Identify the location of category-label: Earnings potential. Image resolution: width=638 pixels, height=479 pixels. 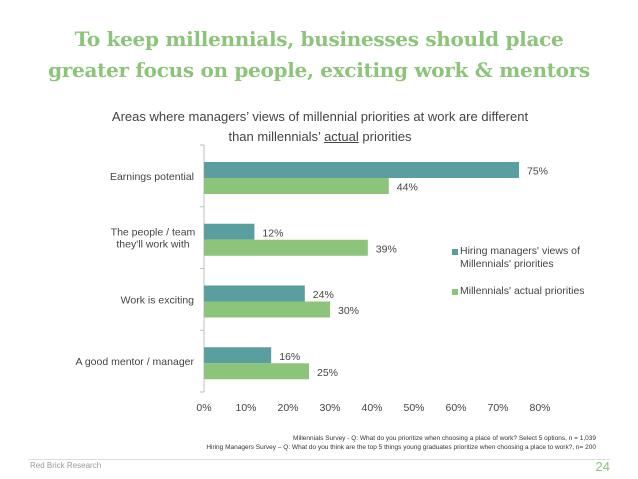
(152, 177).